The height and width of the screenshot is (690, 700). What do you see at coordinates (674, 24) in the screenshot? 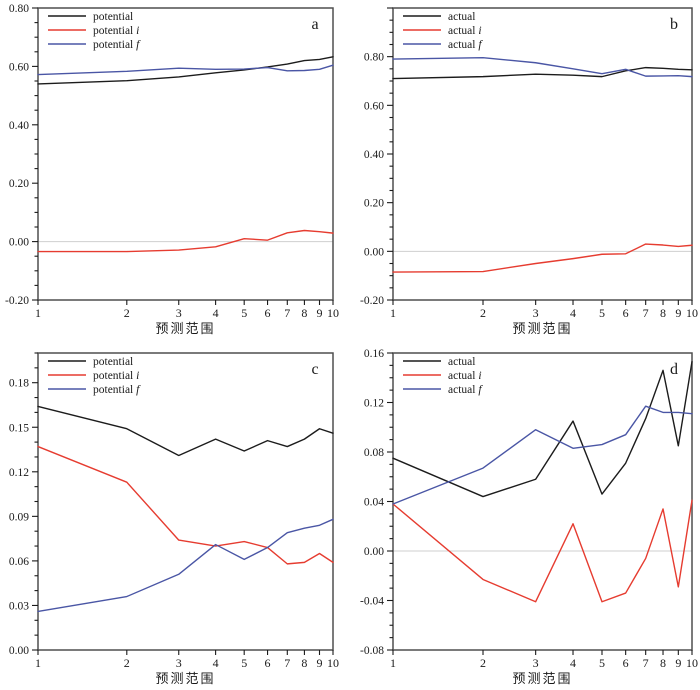
I see `panel-letter: b` at bounding box center [674, 24].